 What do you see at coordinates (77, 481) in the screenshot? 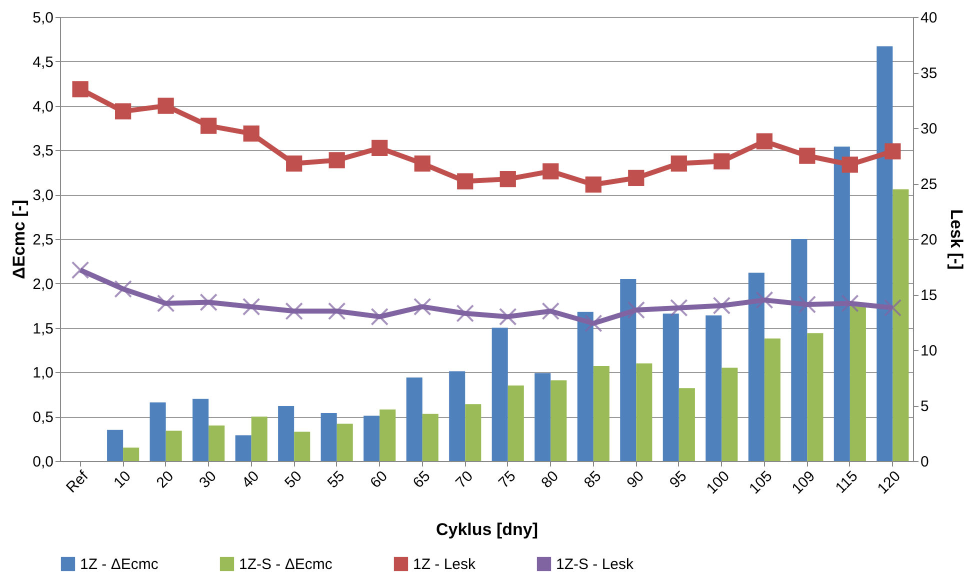
I see `x-tick-label: Ref` at bounding box center [77, 481].